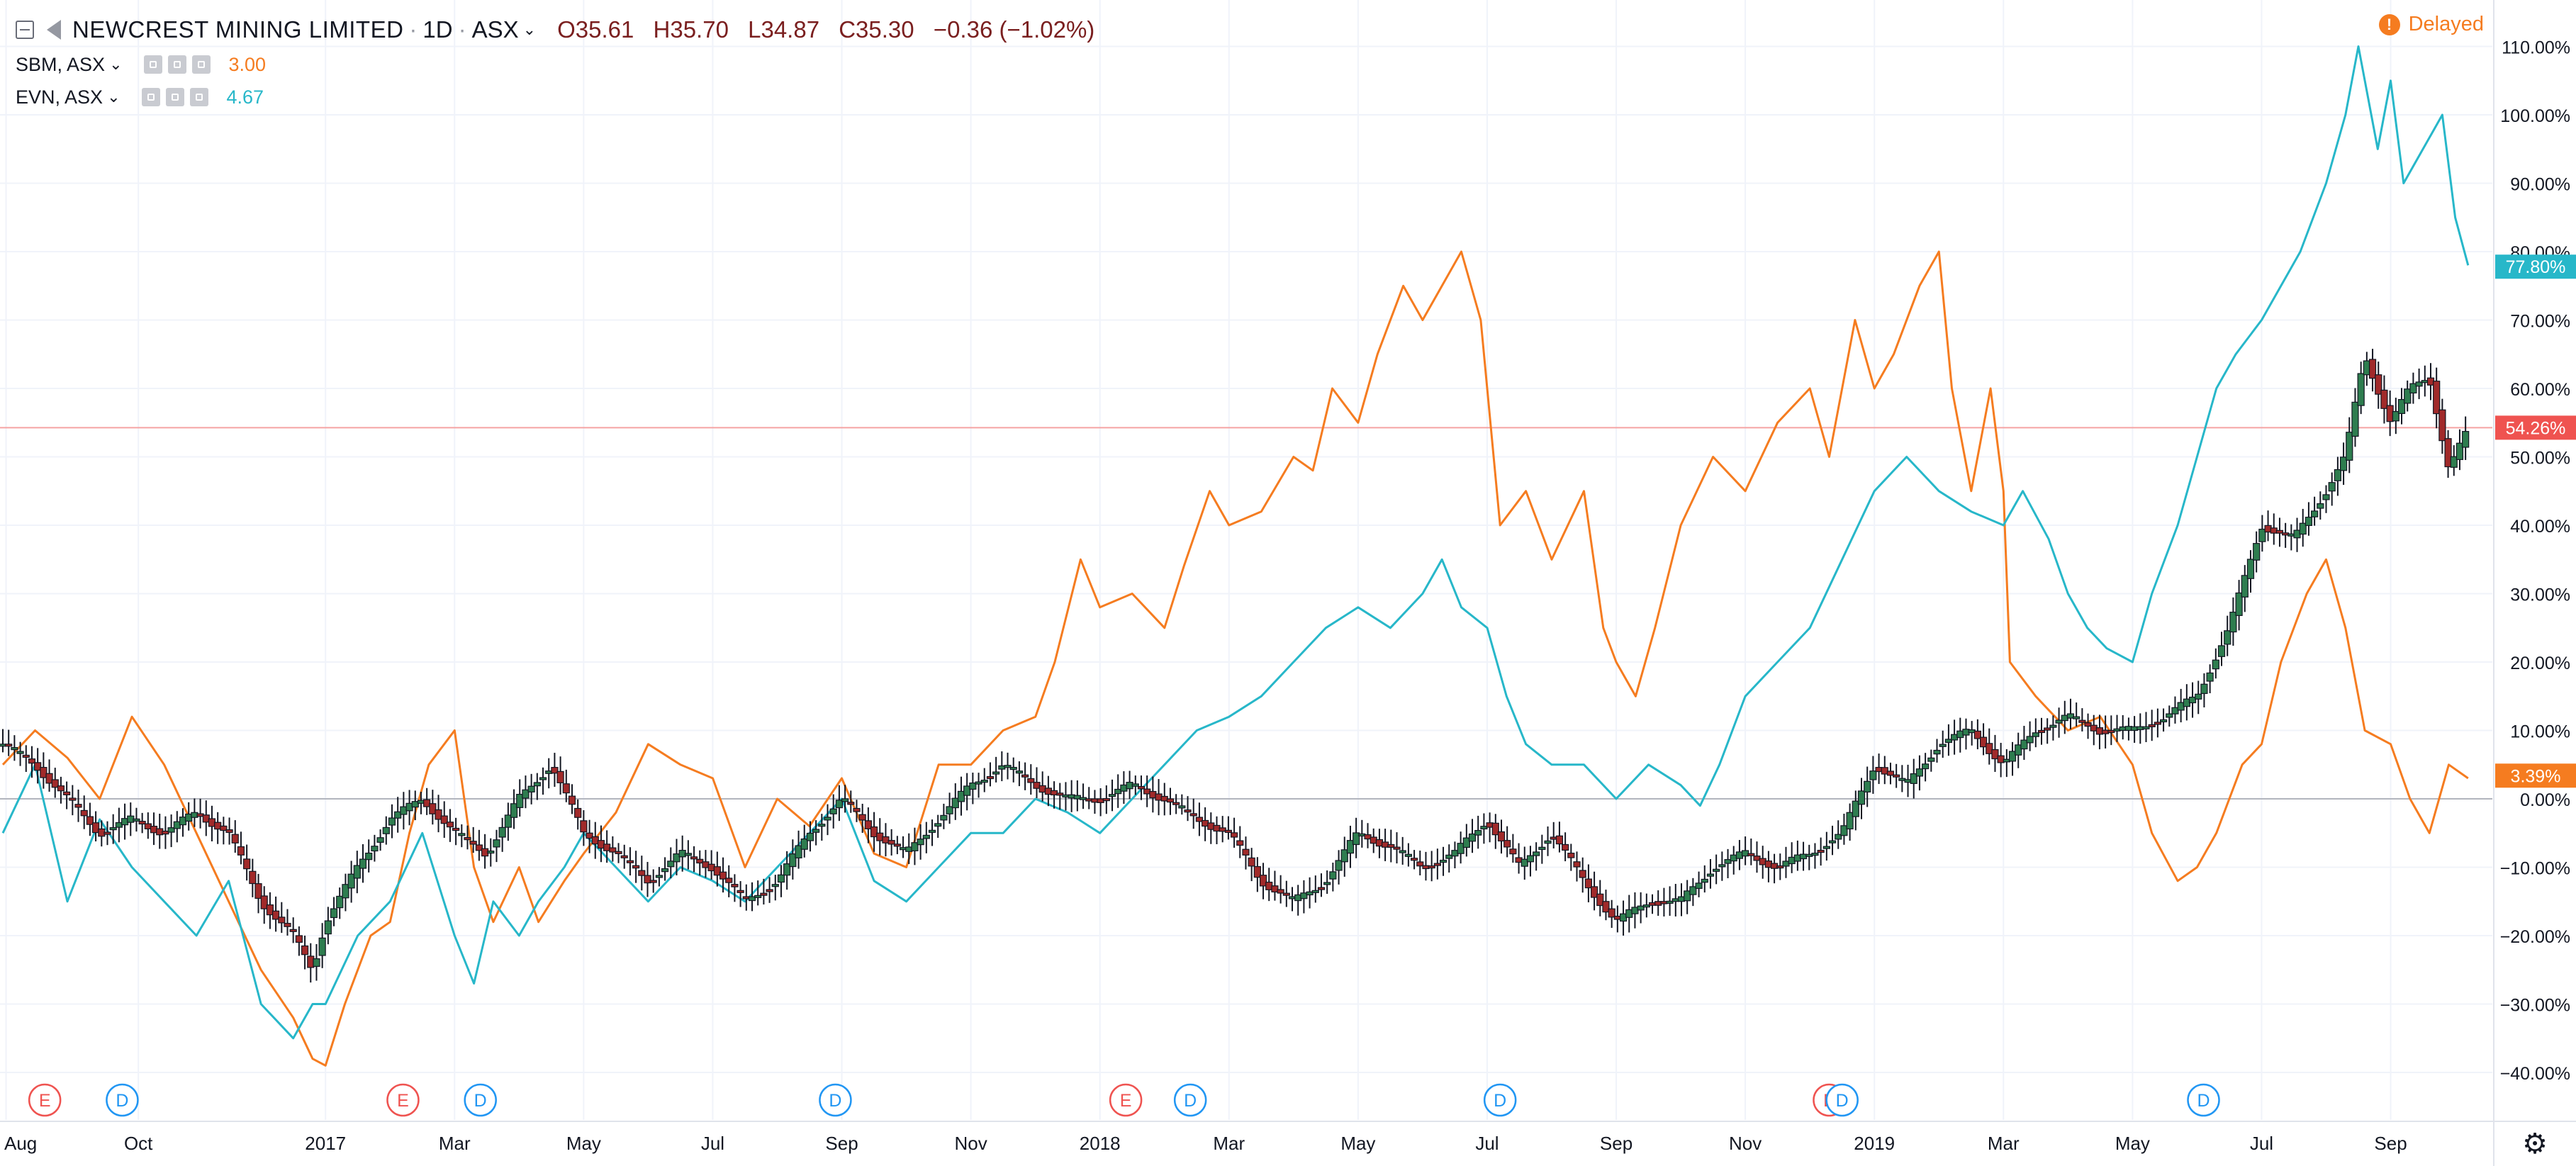 The image size is (2576, 1166). Describe the element at coordinates (152, 64) in the screenshot. I see `eye-icon` at that location.